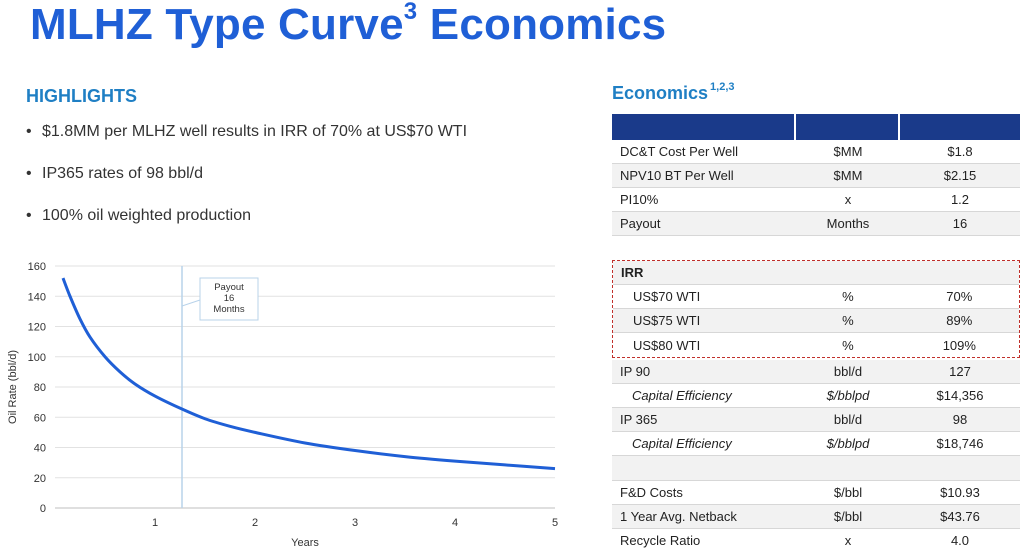  I want to click on table-row: US$70 WTI % 70%, so click(816, 297).